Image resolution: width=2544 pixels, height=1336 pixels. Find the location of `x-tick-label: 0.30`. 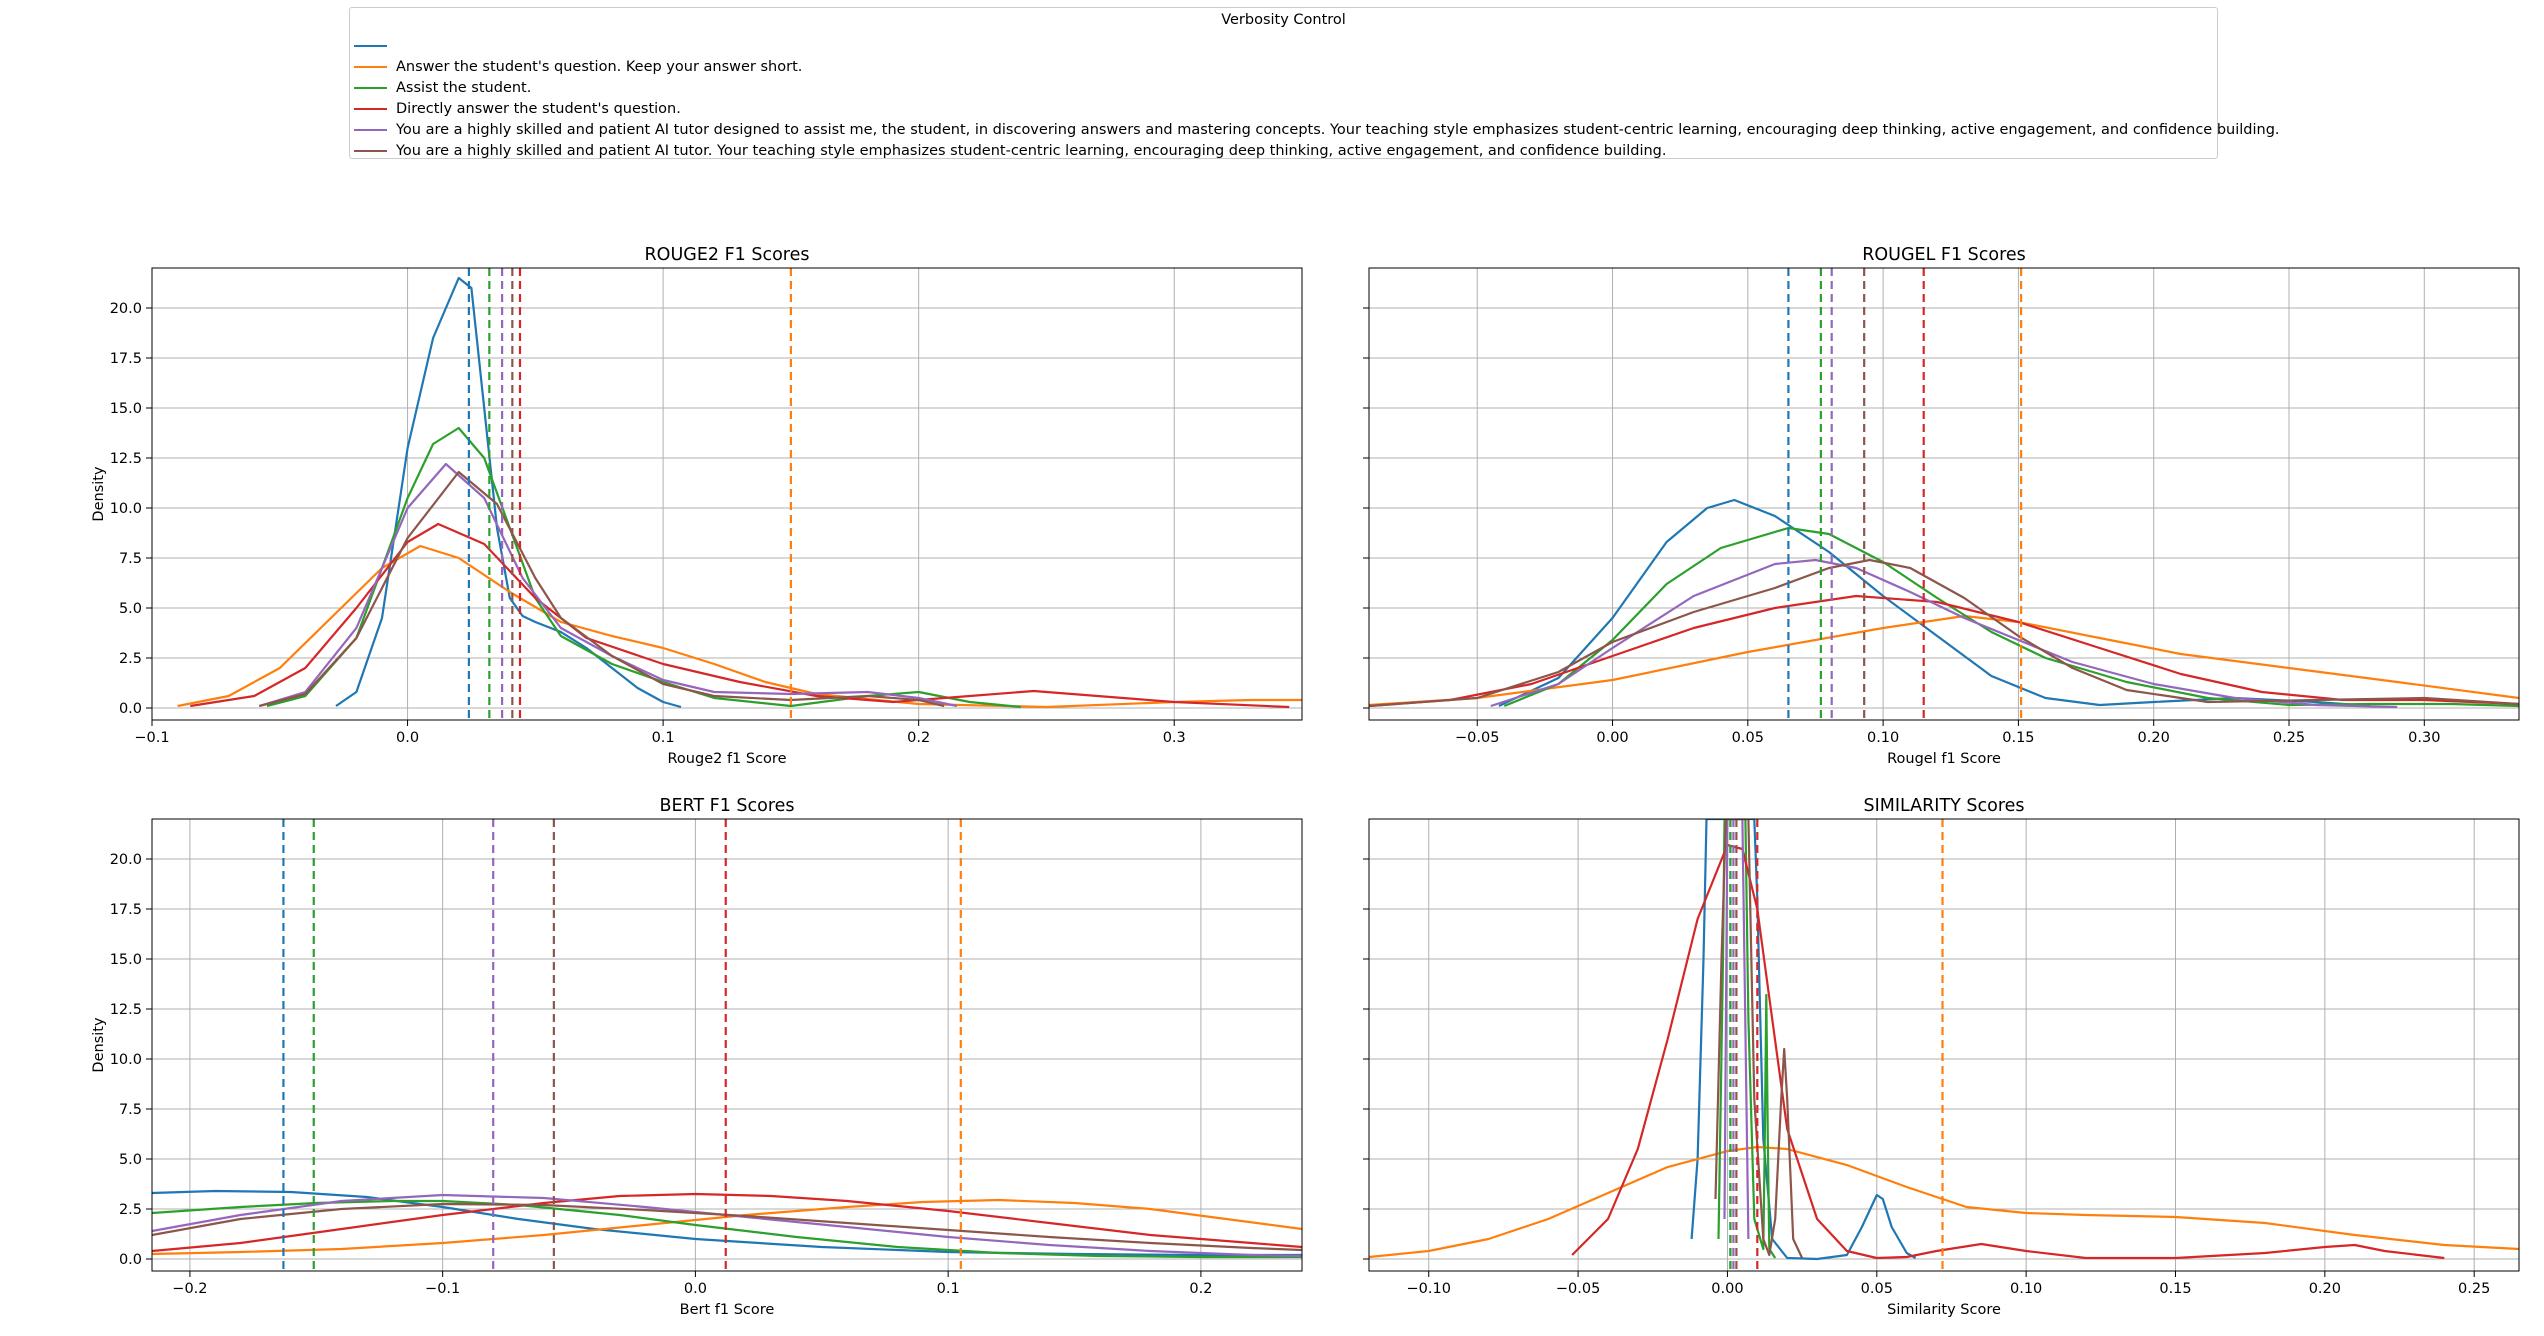

x-tick-label: 0.30 is located at coordinates (2424, 738).